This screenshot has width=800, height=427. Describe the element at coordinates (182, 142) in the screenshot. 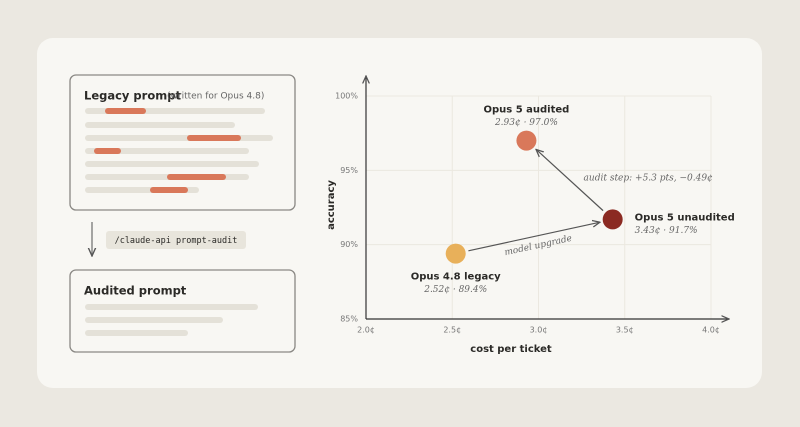

I see `legacy-box: Legacy prompt (written for Opus 4.8)` at that location.